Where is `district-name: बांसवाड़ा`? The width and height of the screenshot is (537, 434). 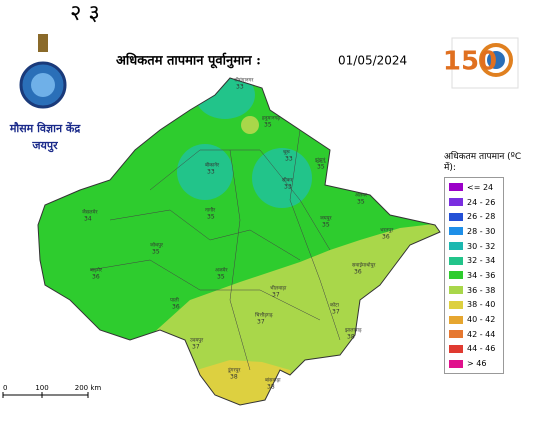 district-name: बांसवाड़ा is located at coordinates (273, 380).